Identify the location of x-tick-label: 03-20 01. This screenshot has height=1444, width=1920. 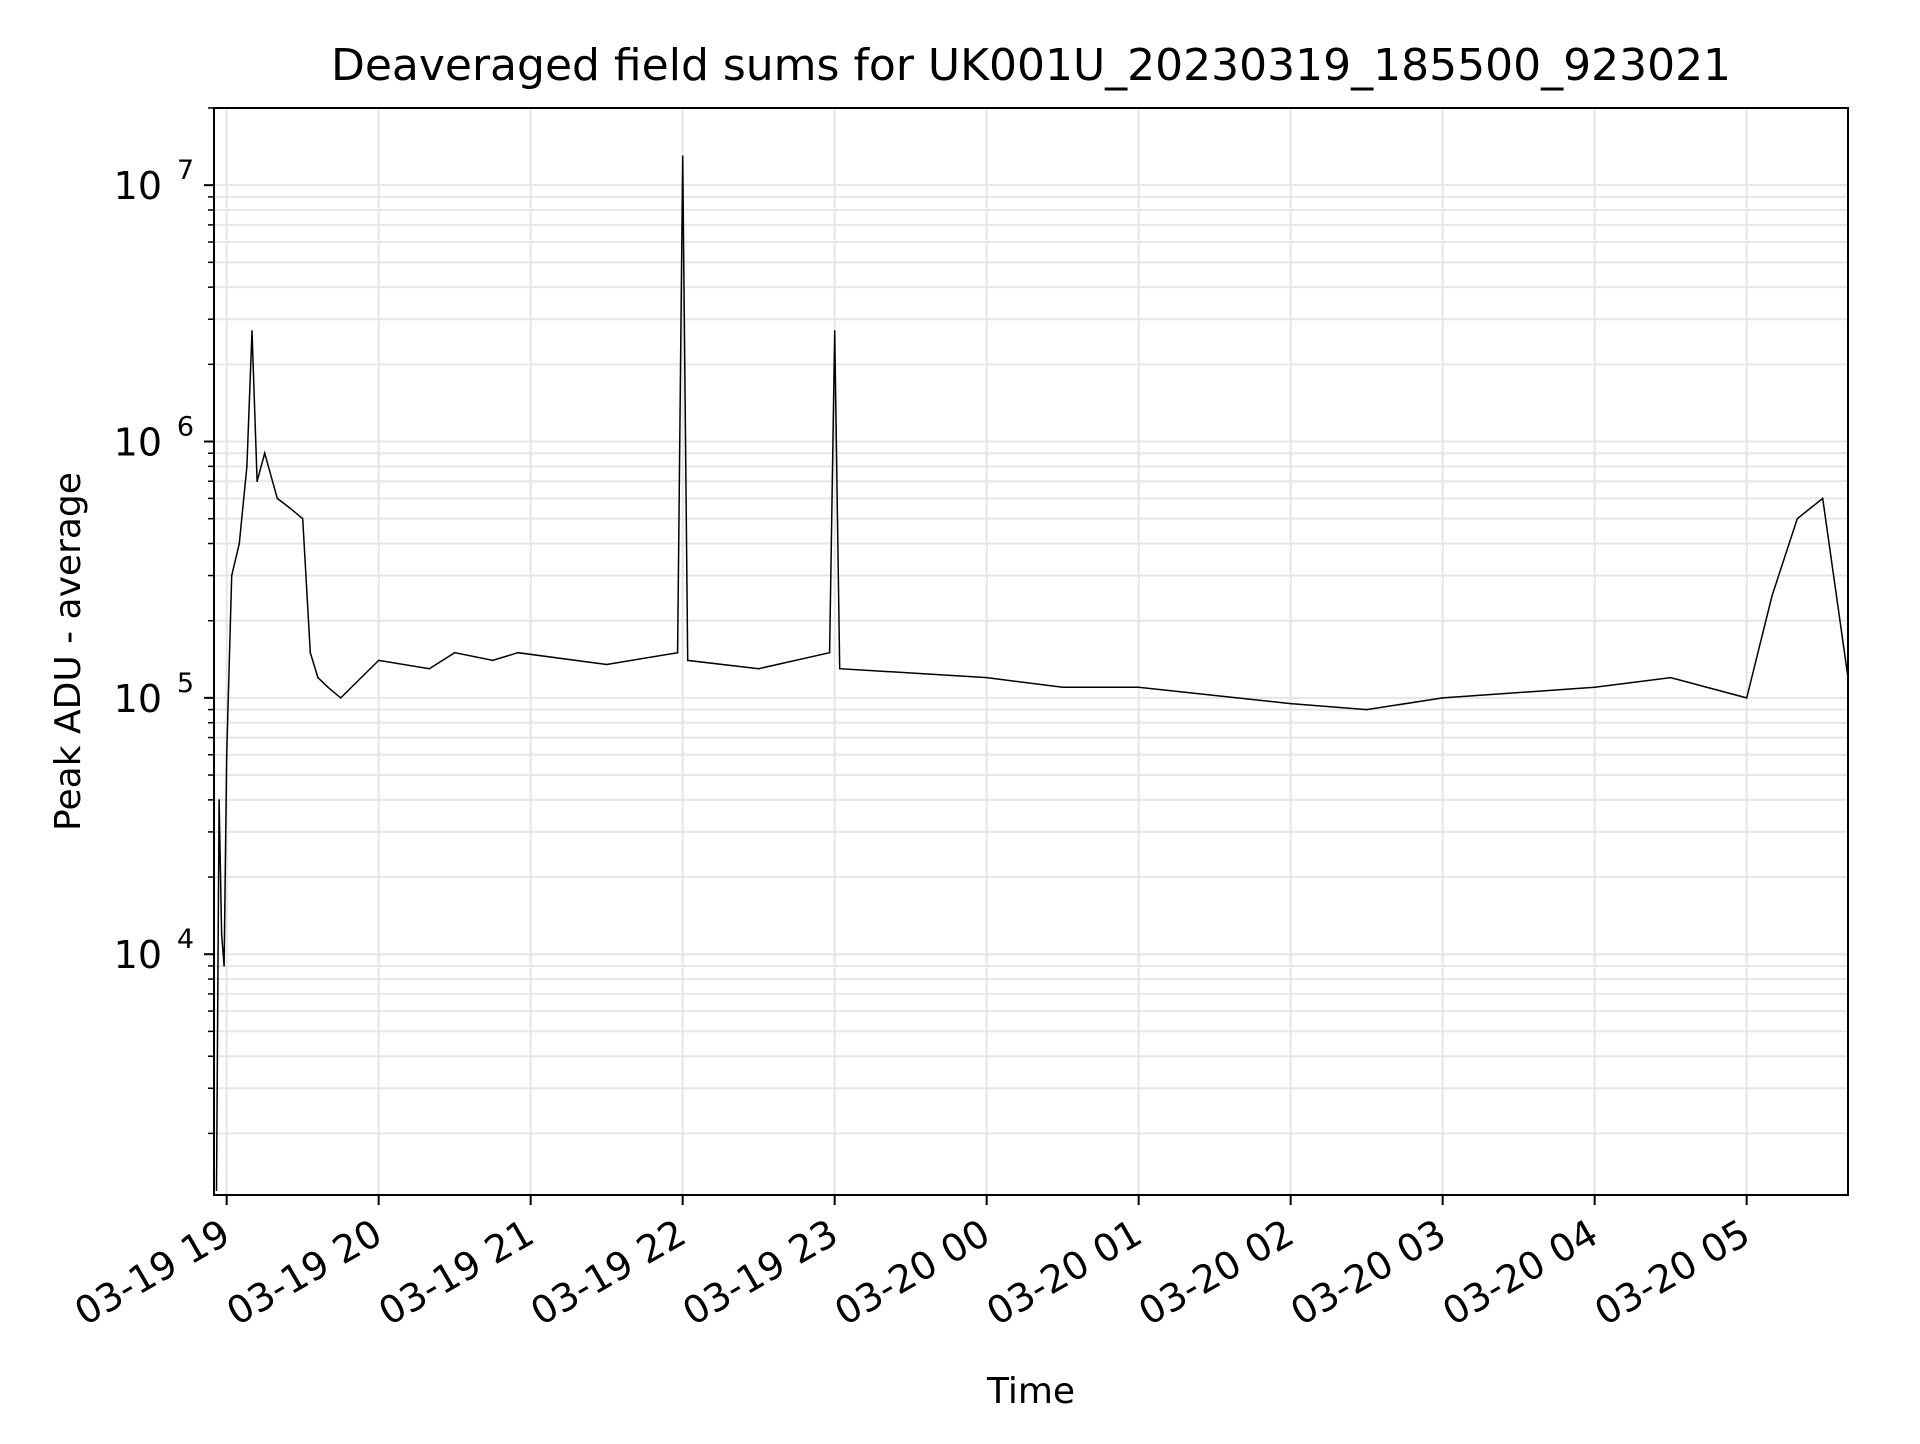
(1064, 1273).